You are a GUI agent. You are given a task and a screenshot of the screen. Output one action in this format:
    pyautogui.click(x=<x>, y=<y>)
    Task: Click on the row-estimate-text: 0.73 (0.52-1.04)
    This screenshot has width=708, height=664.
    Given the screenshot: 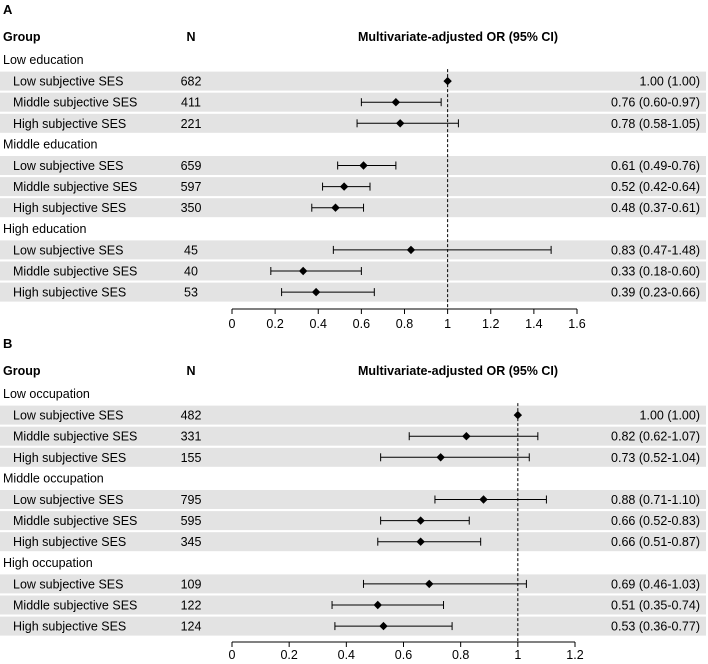 What is the action you would take?
    pyautogui.click(x=655, y=458)
    